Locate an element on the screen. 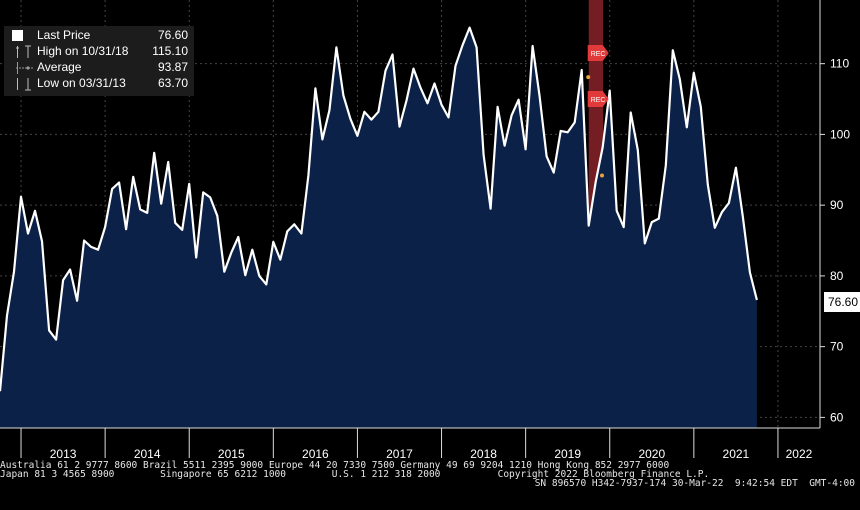 This screenshot has height=510, width=860. x-tick-label-2017: 2017 is located at coordinates (399, 454).